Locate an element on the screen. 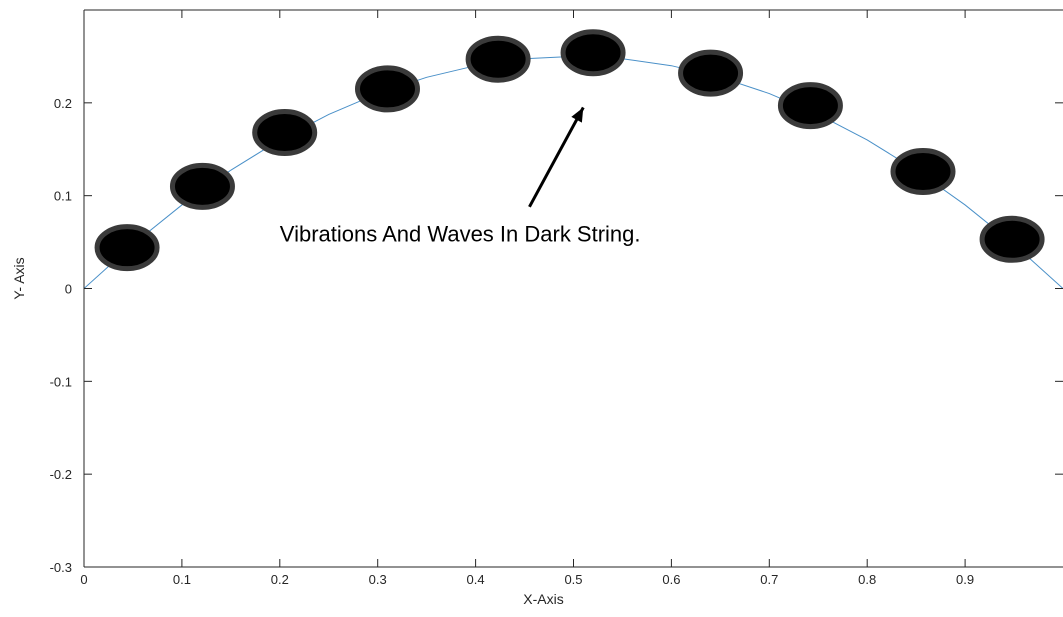 This screenshot has width=1063, height=617. x-tick-label: 0.7 is located at coordinates (769, 579).